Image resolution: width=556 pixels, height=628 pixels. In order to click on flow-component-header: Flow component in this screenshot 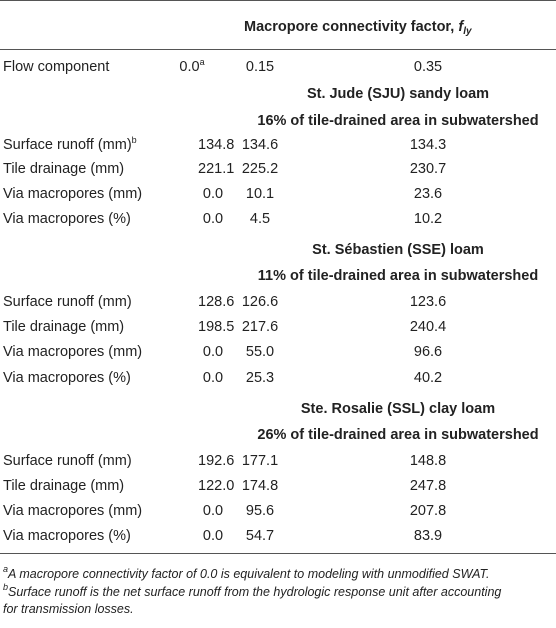, I will do `click(56, 67)`.